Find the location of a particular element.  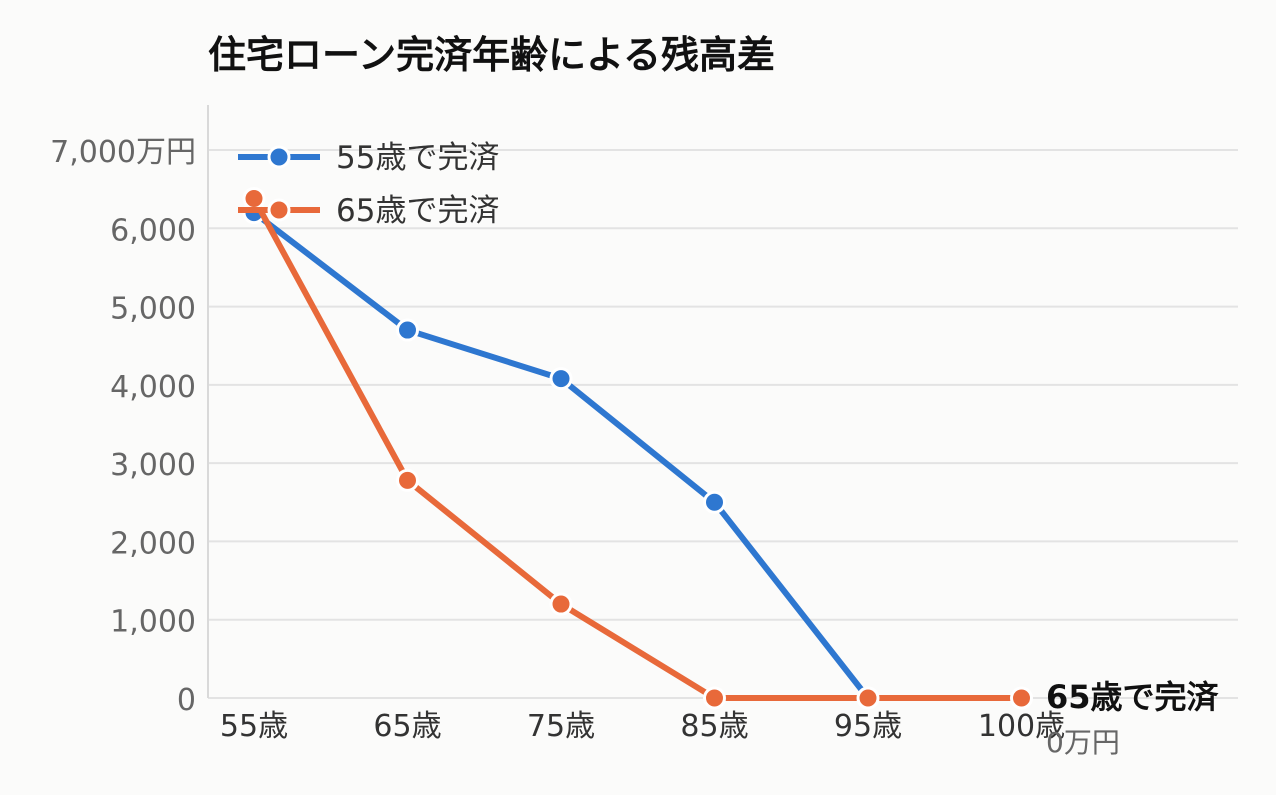

x-axis-ticks: 55歳 65歳 75歳 85歳 95歳 100歳 is located at coordinates (642, 726).